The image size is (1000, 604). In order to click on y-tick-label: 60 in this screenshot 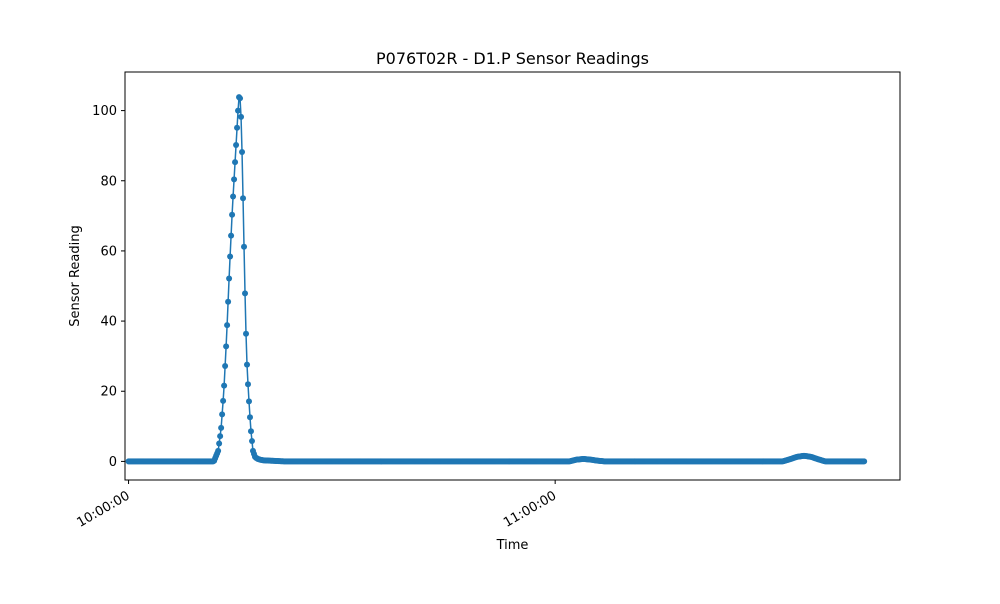, I will do `click(108, 251)`.